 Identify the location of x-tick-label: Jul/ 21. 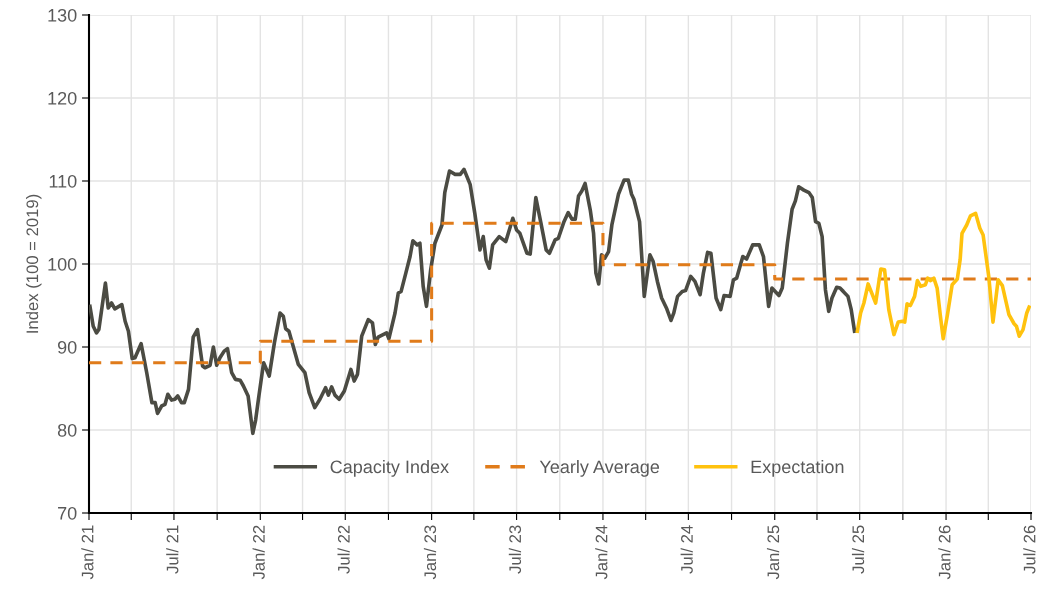
(172, 549).